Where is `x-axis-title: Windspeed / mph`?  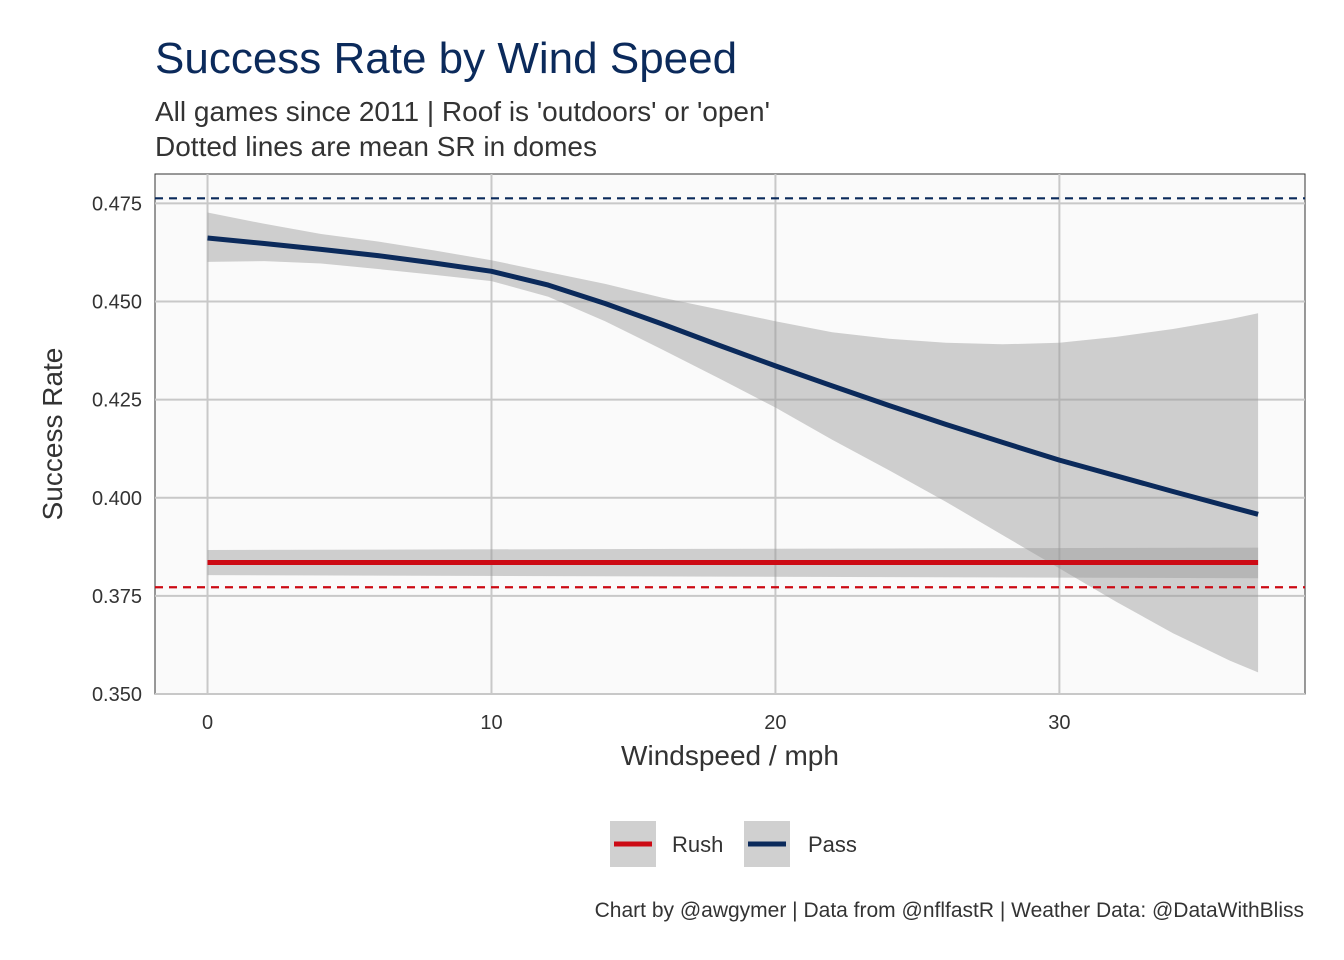 x-axis-title: Windspeed / mph is located at coordinates (730, 755).